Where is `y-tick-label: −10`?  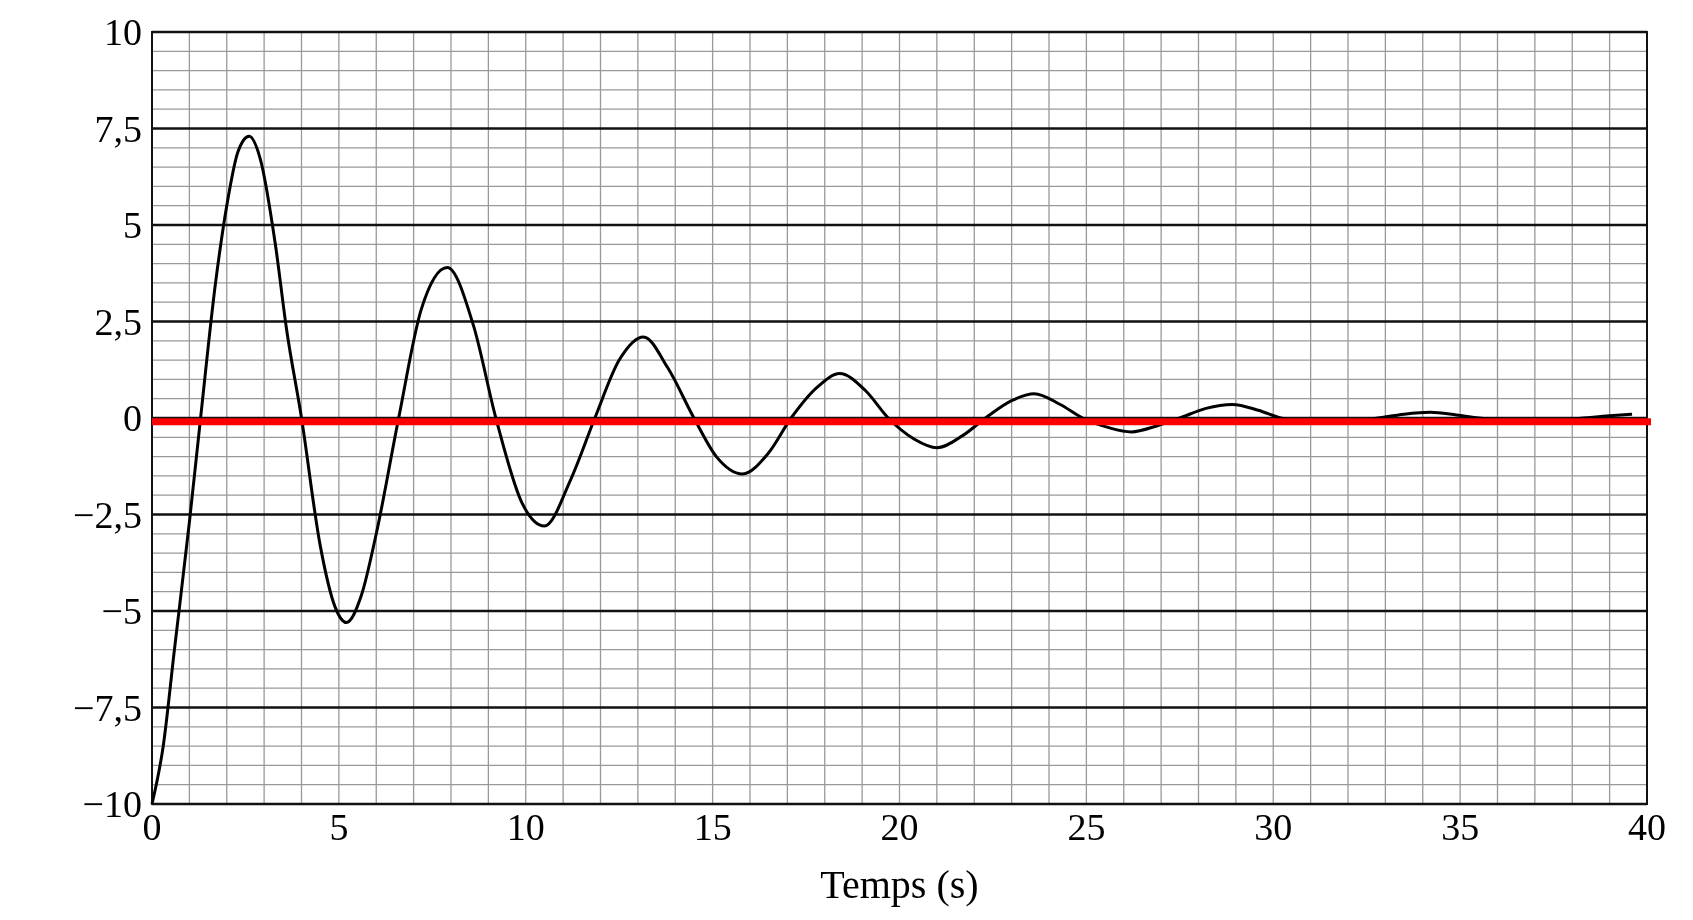
y-tick-label: −10 is located at coordinates (112, 804).